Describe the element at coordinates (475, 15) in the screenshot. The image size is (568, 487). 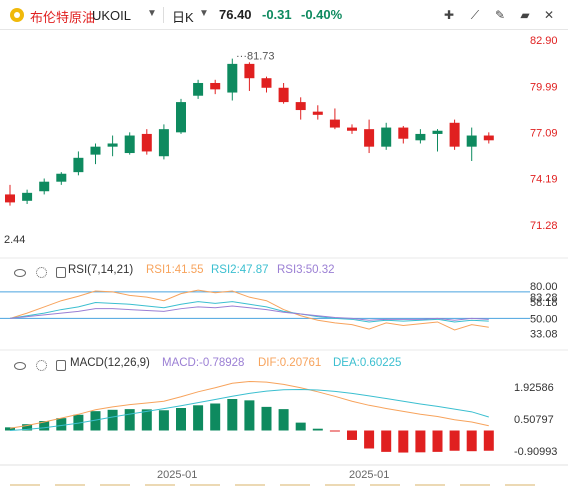
I see `line-tool-icon: ⟋` at that location.